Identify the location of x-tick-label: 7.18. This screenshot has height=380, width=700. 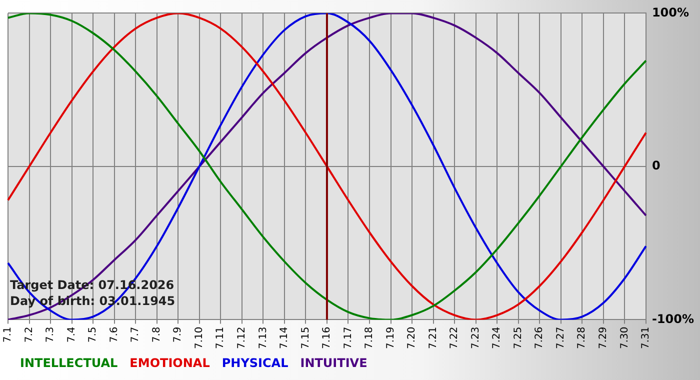
(370, 337).